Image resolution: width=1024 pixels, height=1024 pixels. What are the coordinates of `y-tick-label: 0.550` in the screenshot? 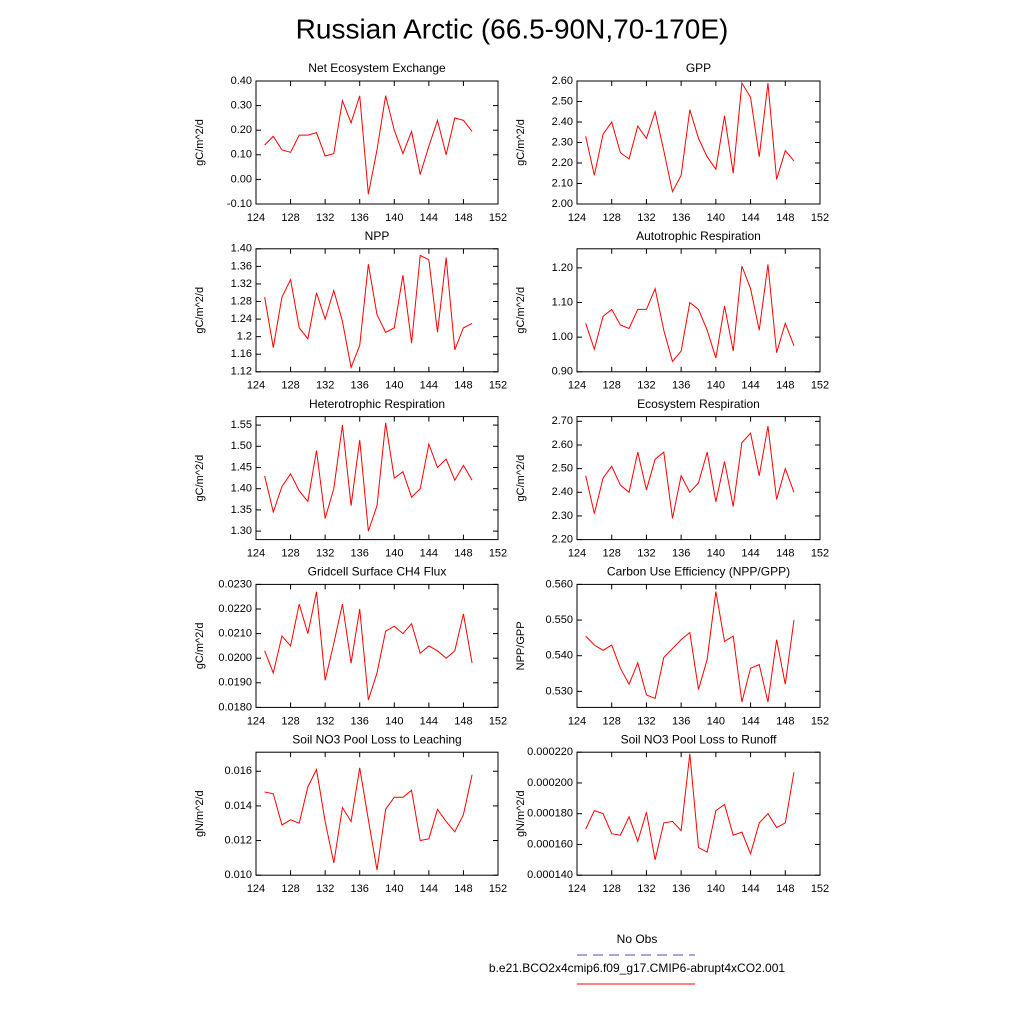 It's located at (559, 620).